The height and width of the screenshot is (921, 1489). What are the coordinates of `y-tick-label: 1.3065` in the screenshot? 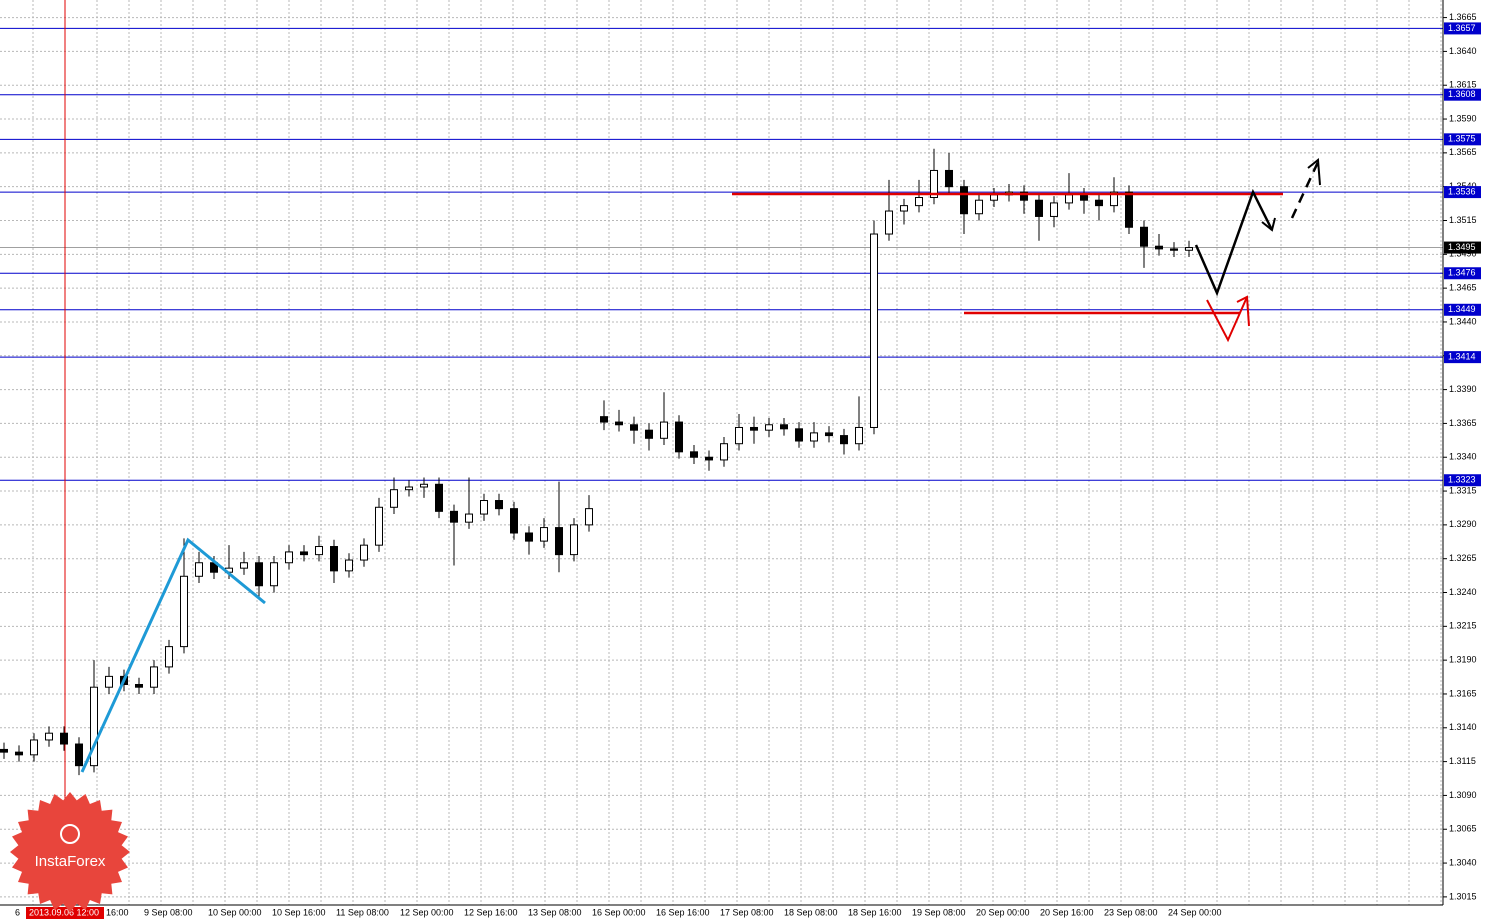 It's located at (1463, 829).